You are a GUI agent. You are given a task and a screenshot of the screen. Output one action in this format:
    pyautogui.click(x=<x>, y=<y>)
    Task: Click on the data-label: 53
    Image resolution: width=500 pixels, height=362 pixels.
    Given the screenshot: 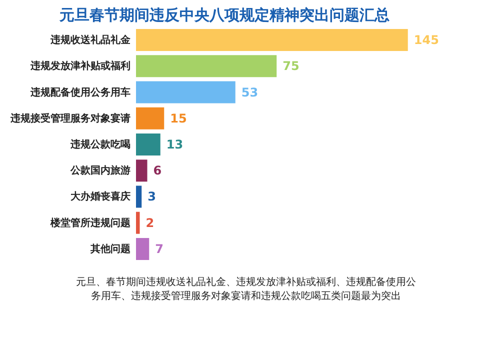 What is the action you would take?
    pyautogui.click(x=249, y=92)
    